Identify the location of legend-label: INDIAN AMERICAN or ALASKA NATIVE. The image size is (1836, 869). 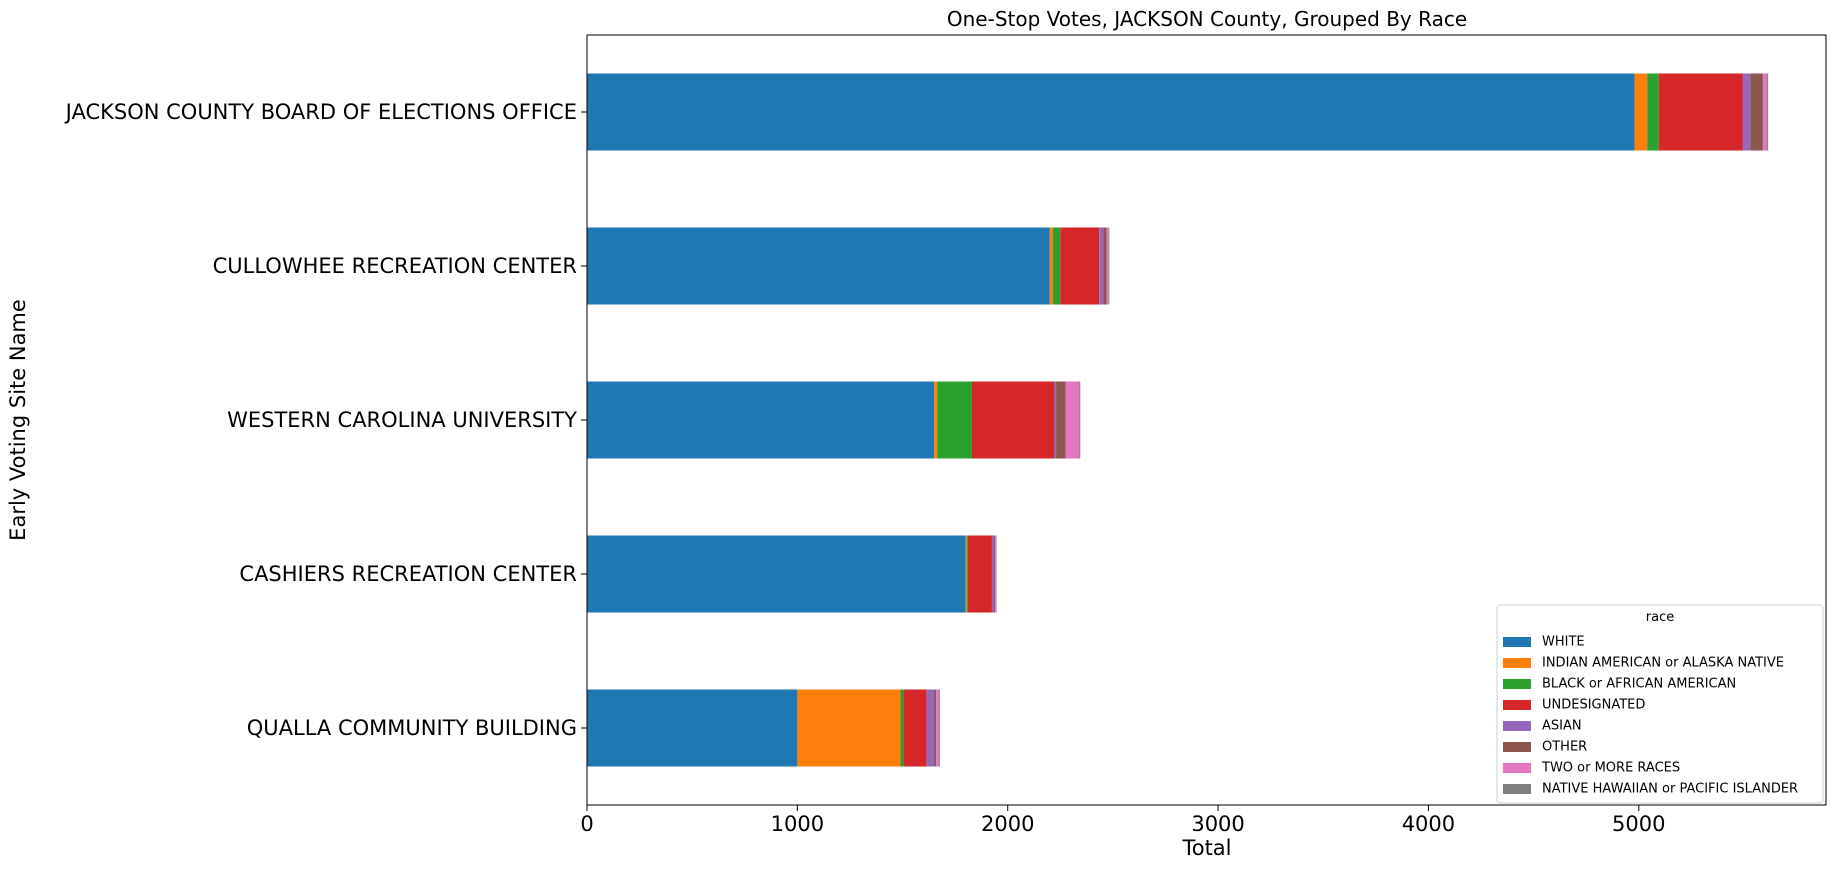
(1663, 663).